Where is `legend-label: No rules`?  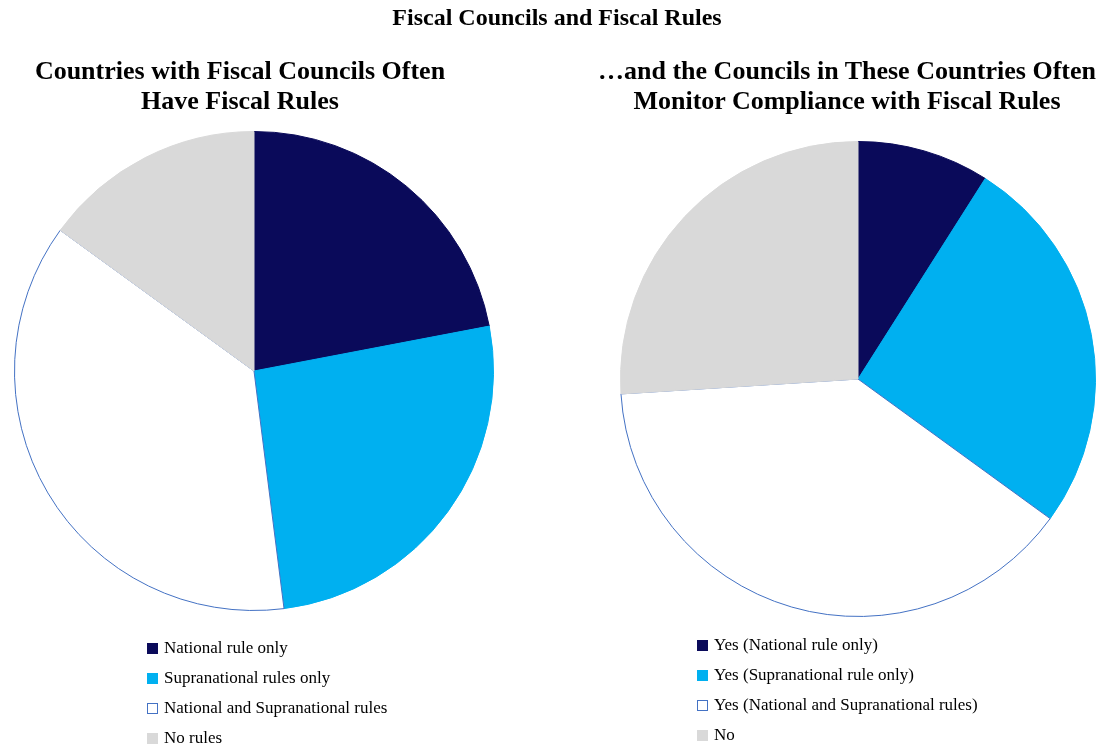
legend-label: No rules is located at coordinates (193, 738).